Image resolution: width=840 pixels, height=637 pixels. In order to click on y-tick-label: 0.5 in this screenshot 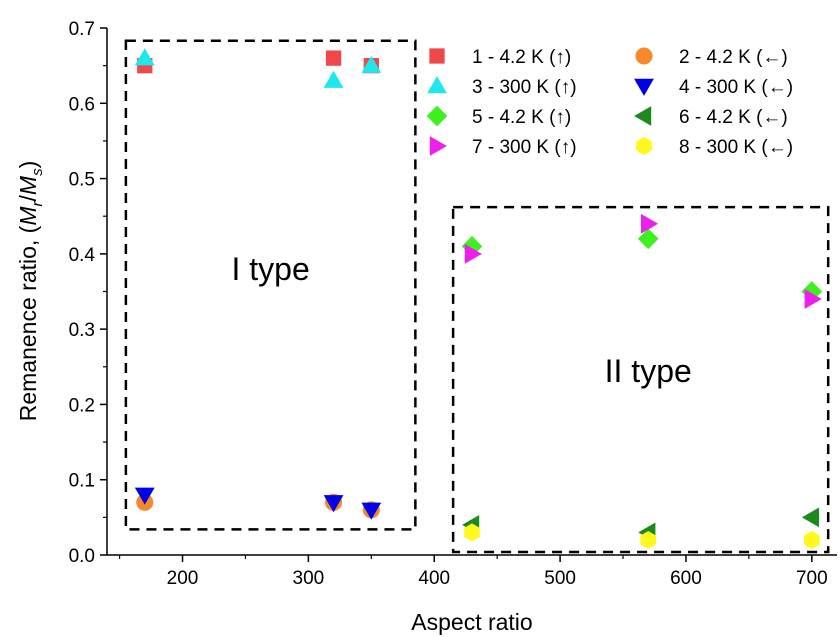, I will do `click(82, 180)`.